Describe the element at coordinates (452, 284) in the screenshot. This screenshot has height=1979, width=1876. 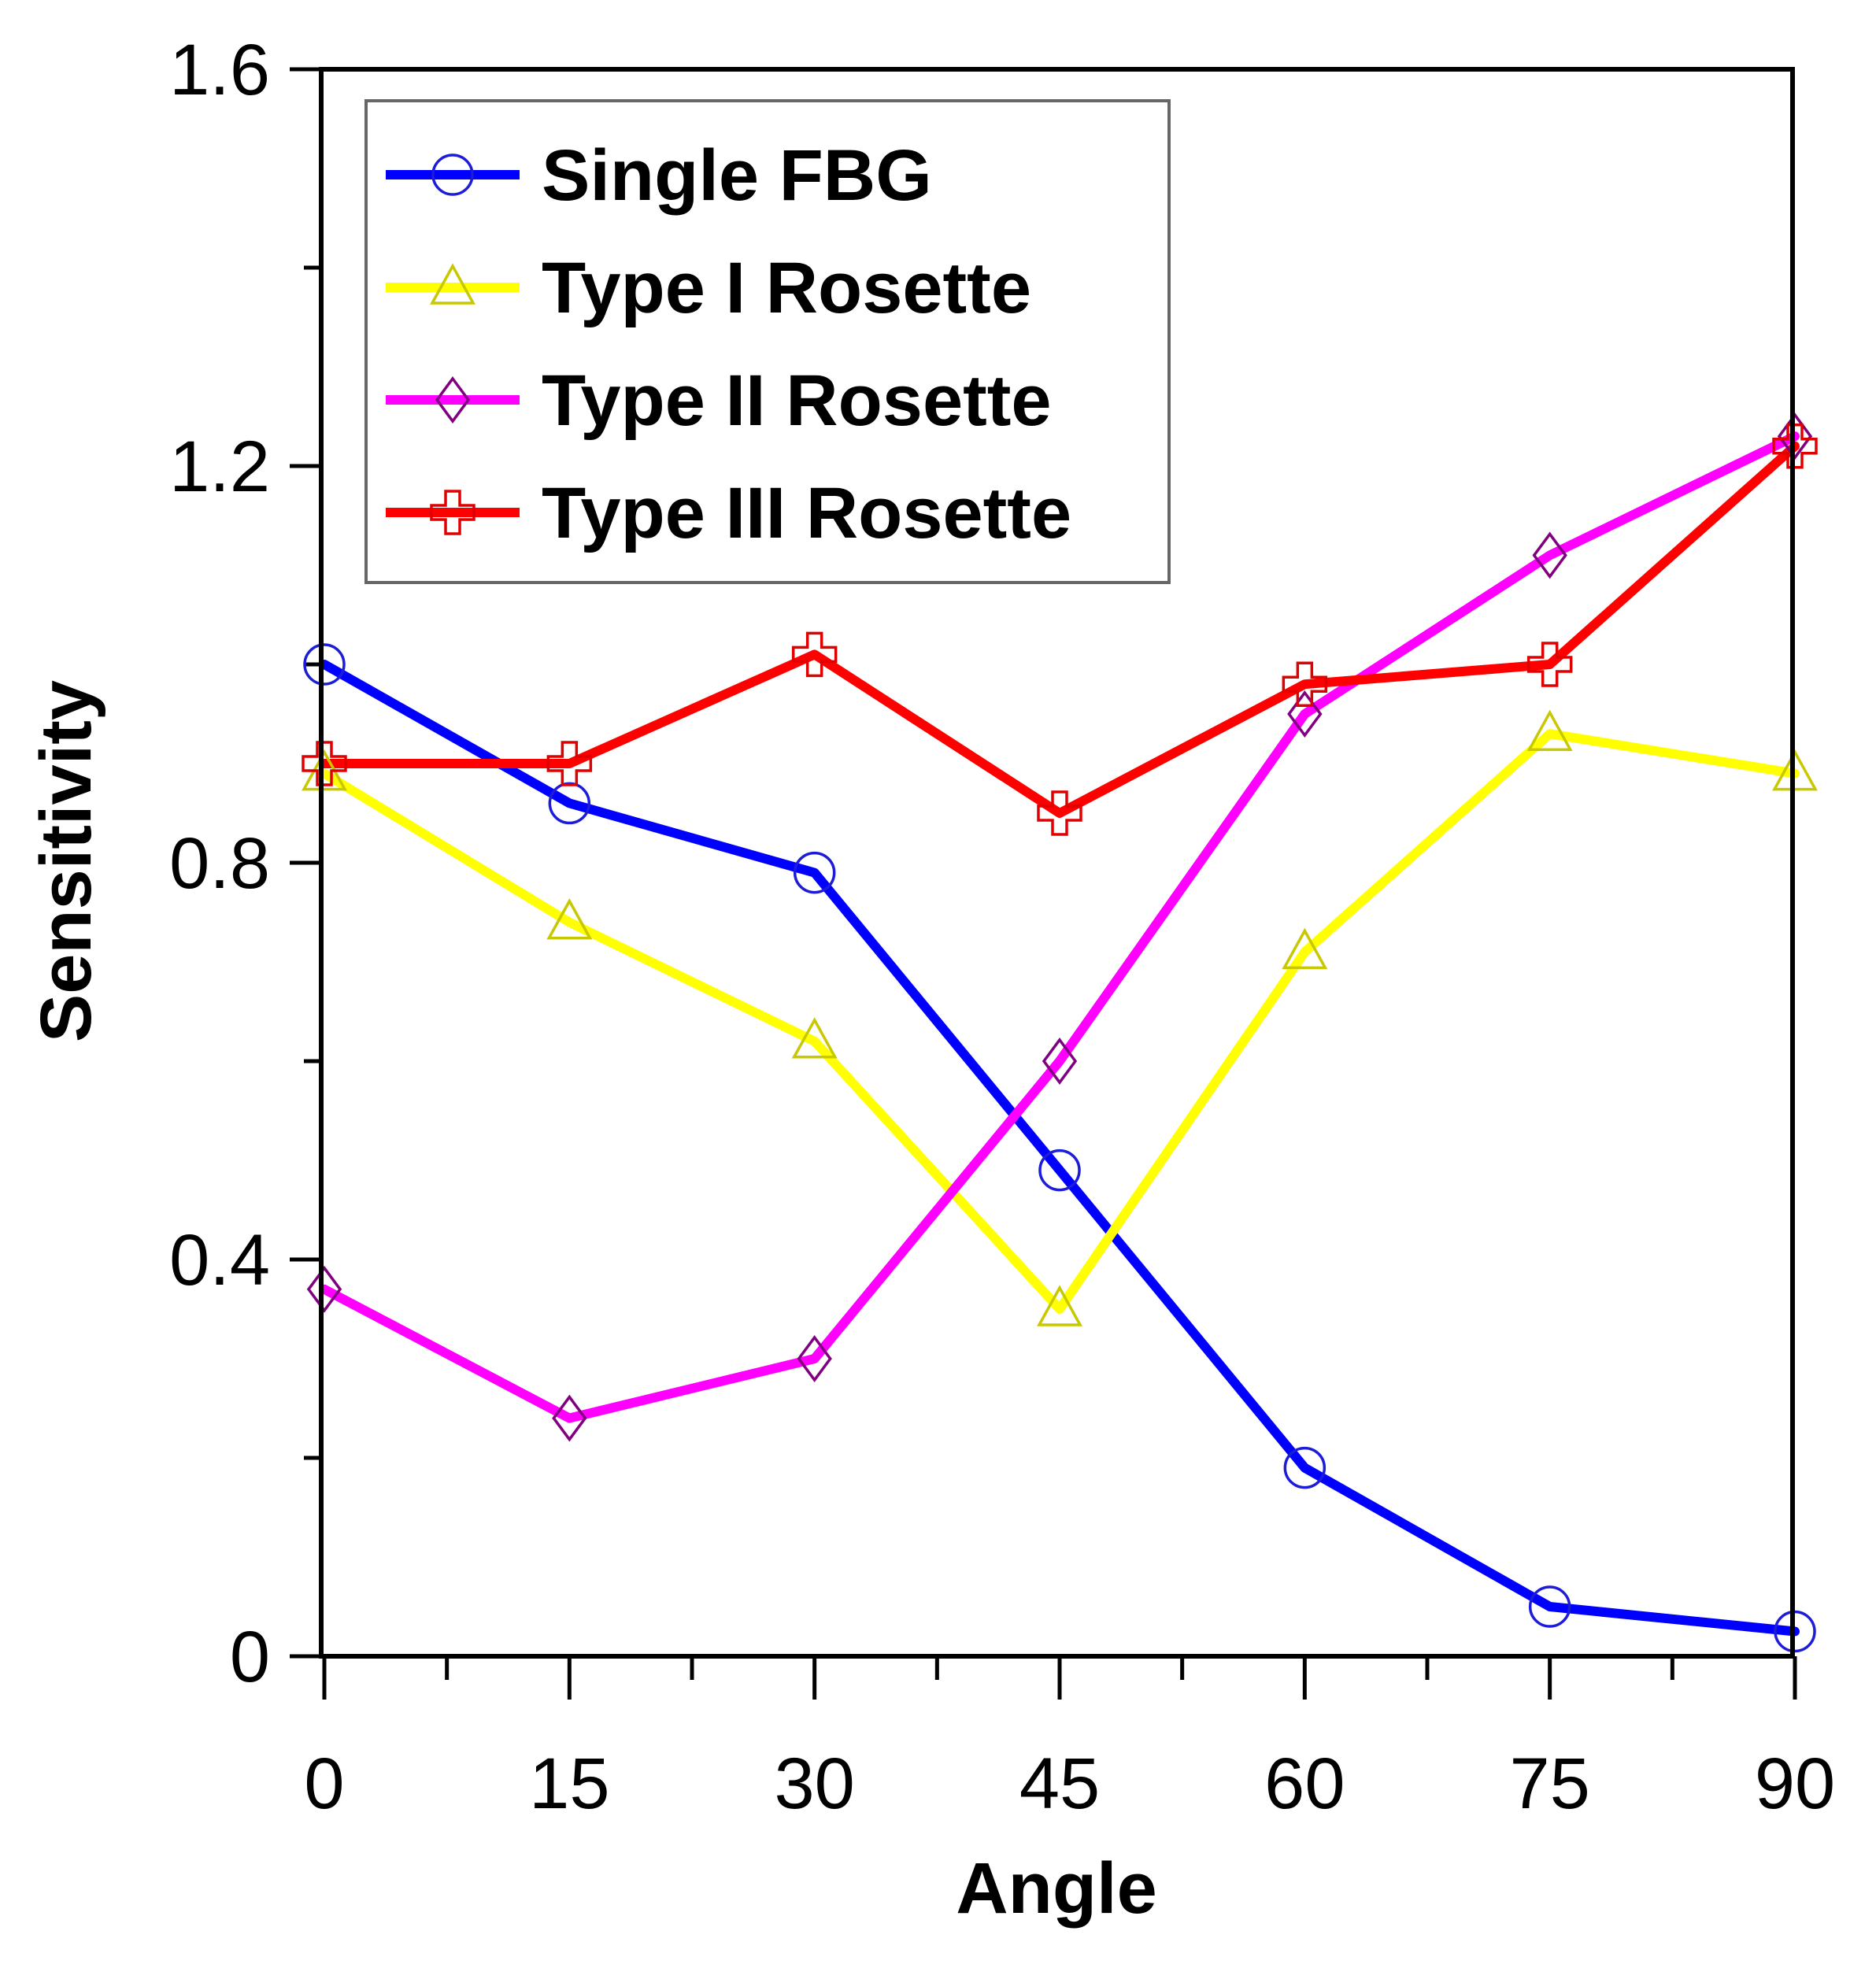
I see `legend-marker-type-i-rosette` at that location.